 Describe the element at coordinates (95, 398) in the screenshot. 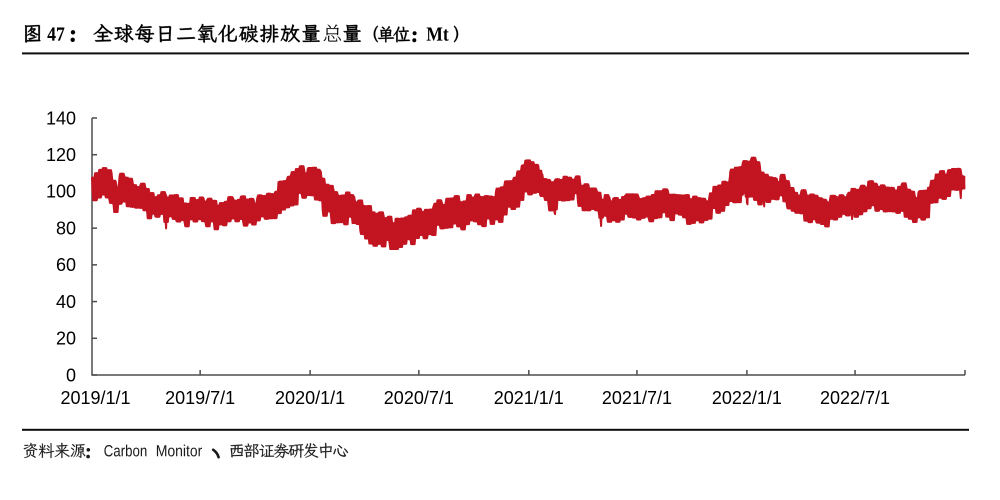

I see `svg-text: 2019/1/1` at that location.